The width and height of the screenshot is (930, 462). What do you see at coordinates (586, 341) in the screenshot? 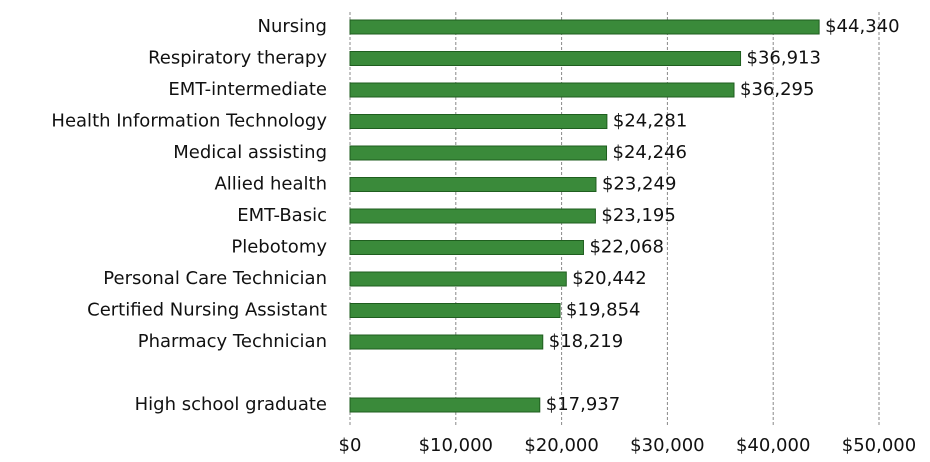
I see `value-label: $18,219` at bounding box center [586, 341].